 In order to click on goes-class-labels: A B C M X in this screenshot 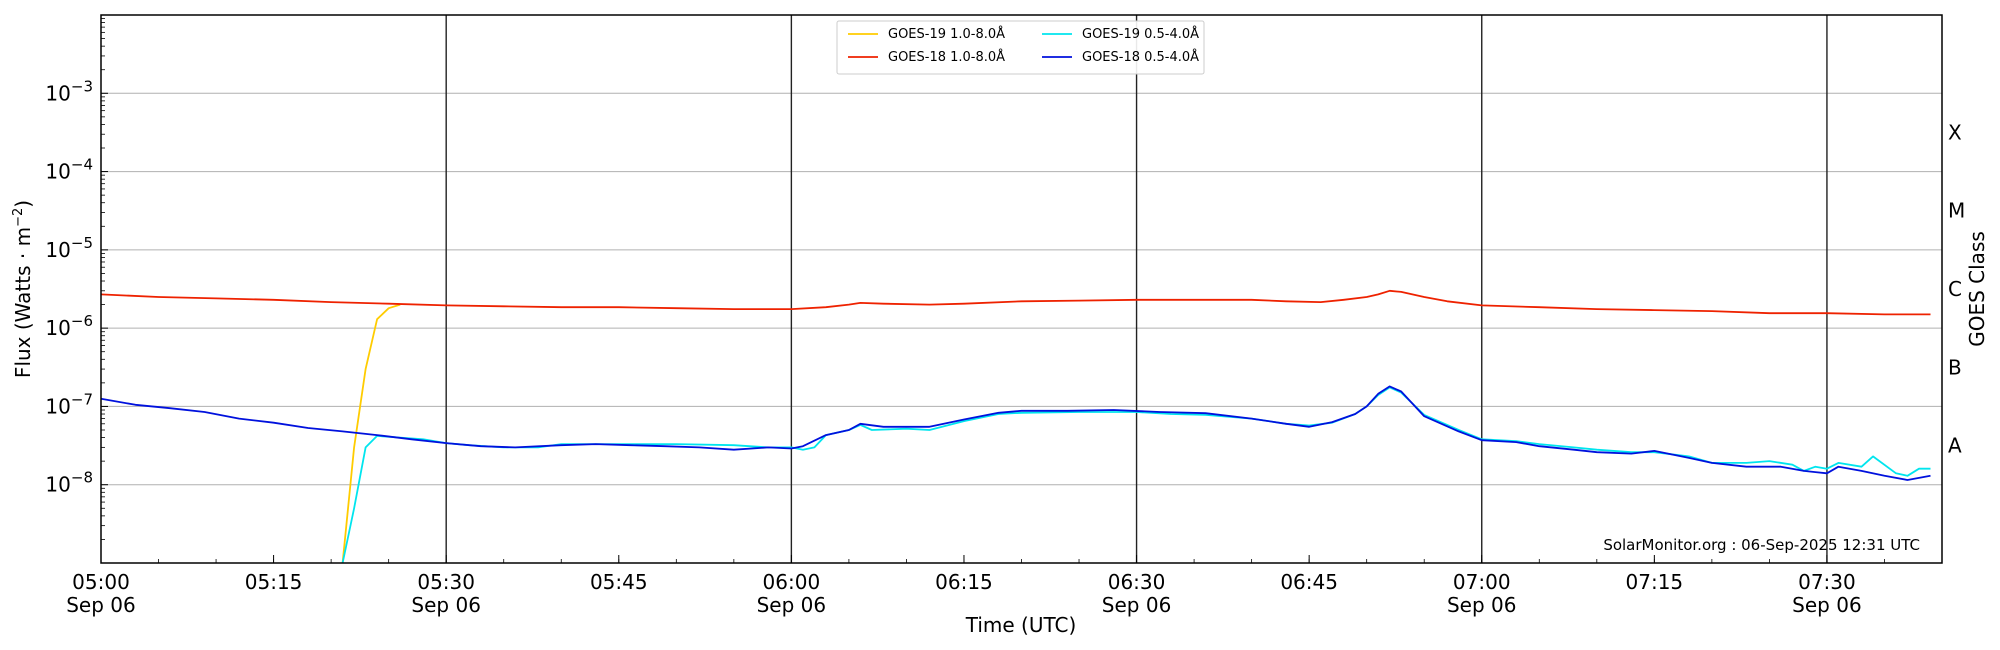, I will do `click(1956, 288)`.